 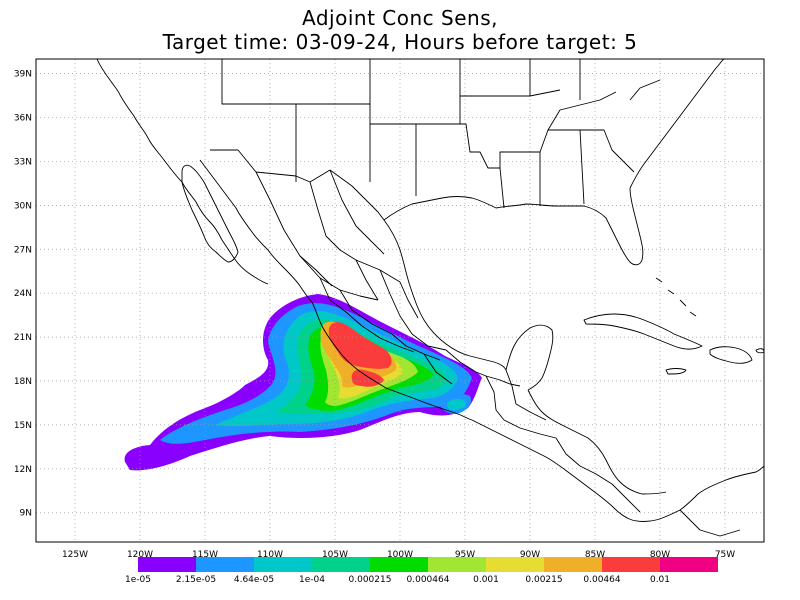 What do you see at coordinates (23, 338) in the screenshot?
I see `lat-tick-label: 21N` at bounding box center [23, 338].